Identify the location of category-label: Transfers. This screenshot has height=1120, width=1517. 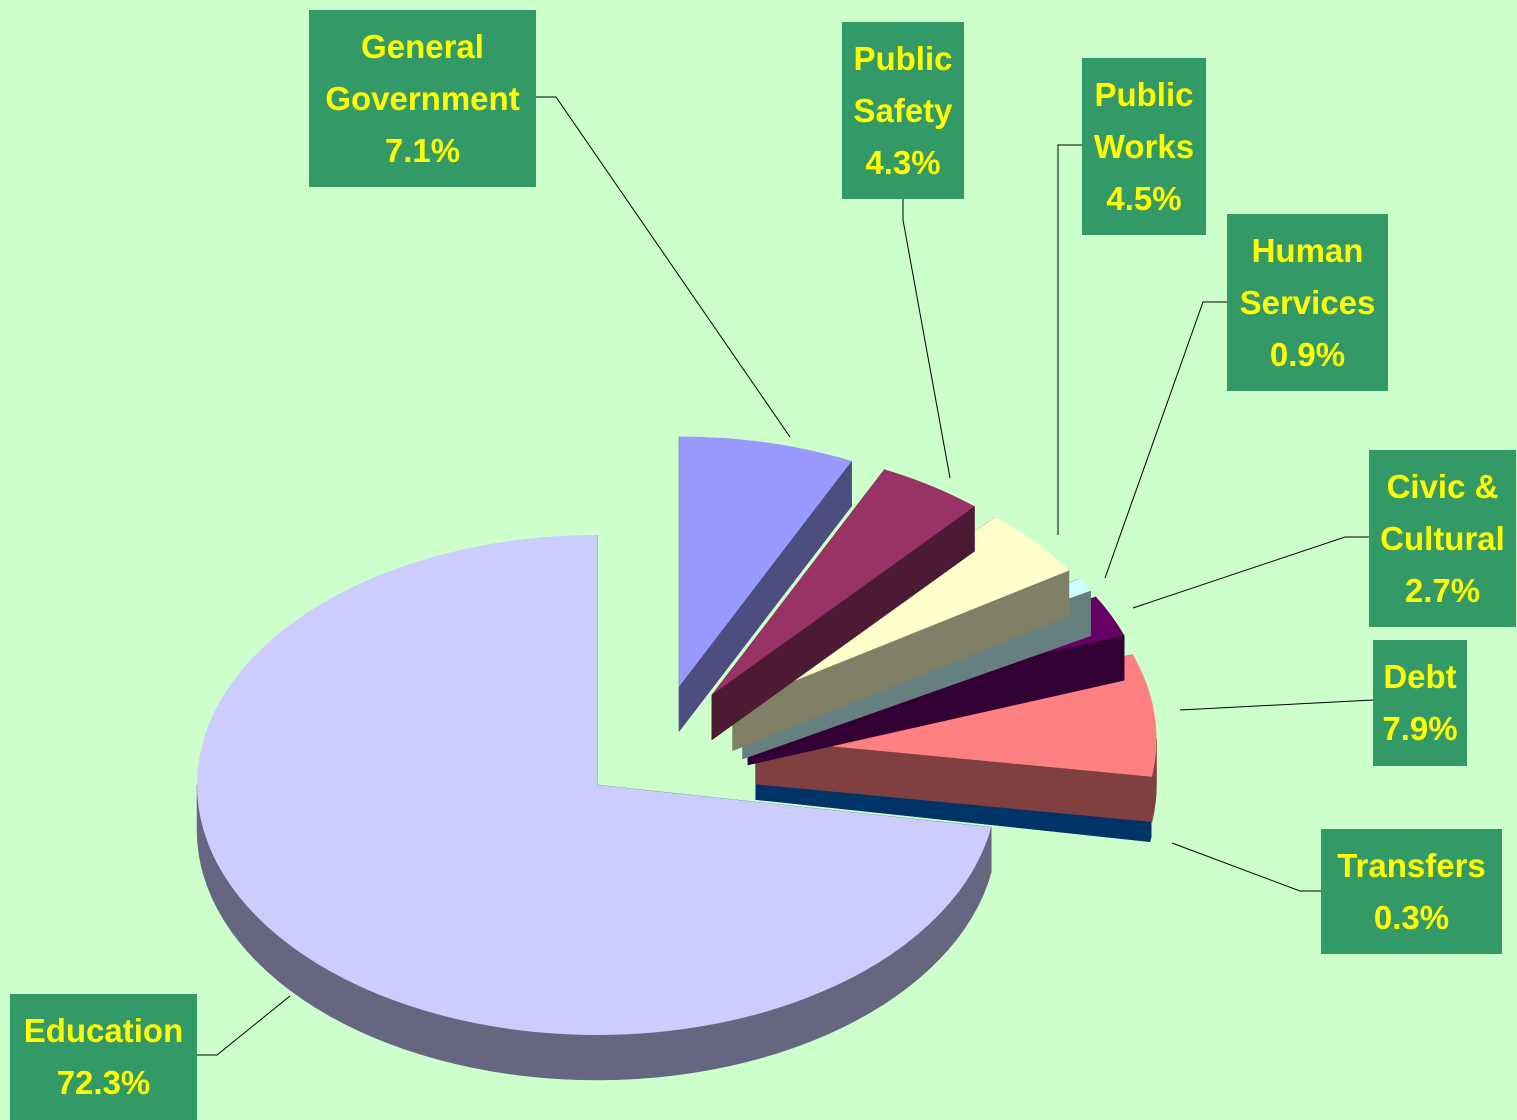
(1411, 865).